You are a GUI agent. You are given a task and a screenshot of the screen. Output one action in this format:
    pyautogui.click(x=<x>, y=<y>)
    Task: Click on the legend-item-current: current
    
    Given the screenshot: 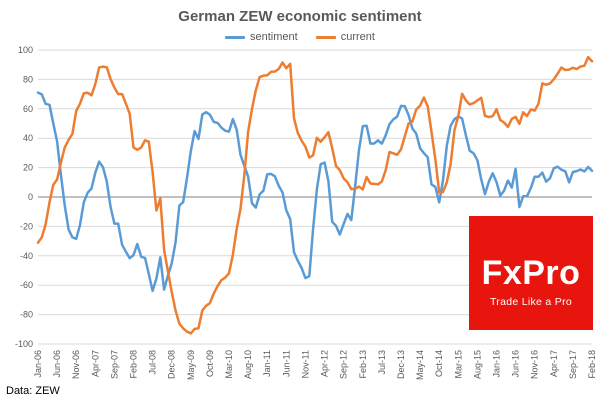 What is the action you would take?
    pyautogui.click(x=345, y=37)
    